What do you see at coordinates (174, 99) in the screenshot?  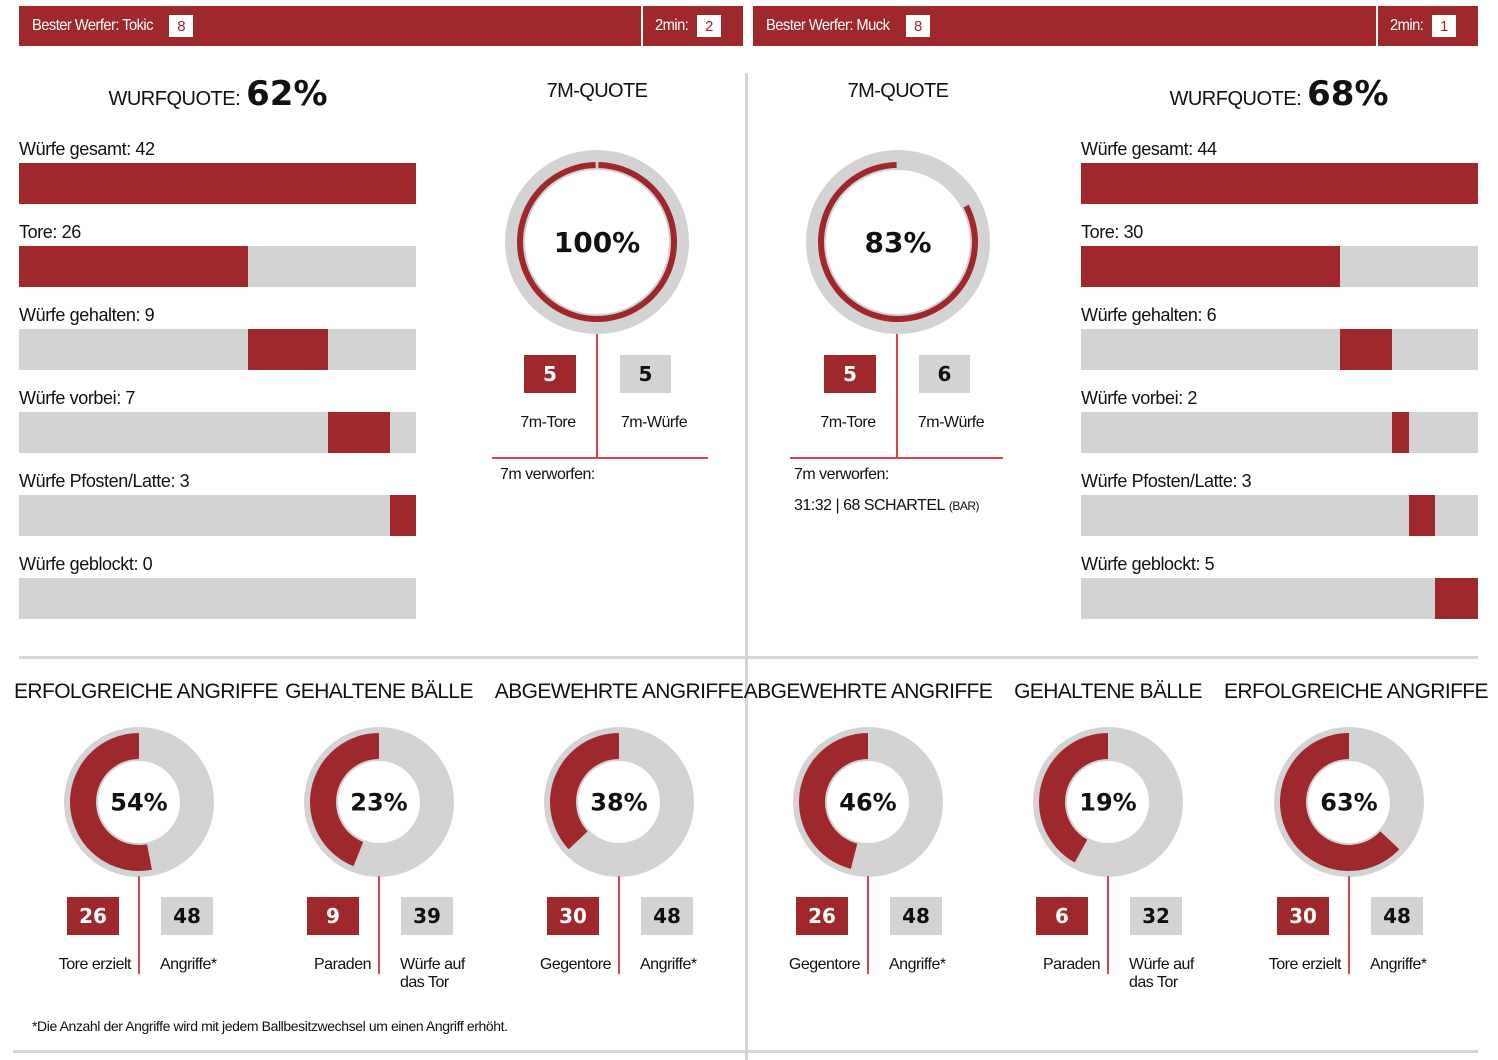 I see `wurfquote-label: WURFQUOTE:` at bounding box center [174, 99].